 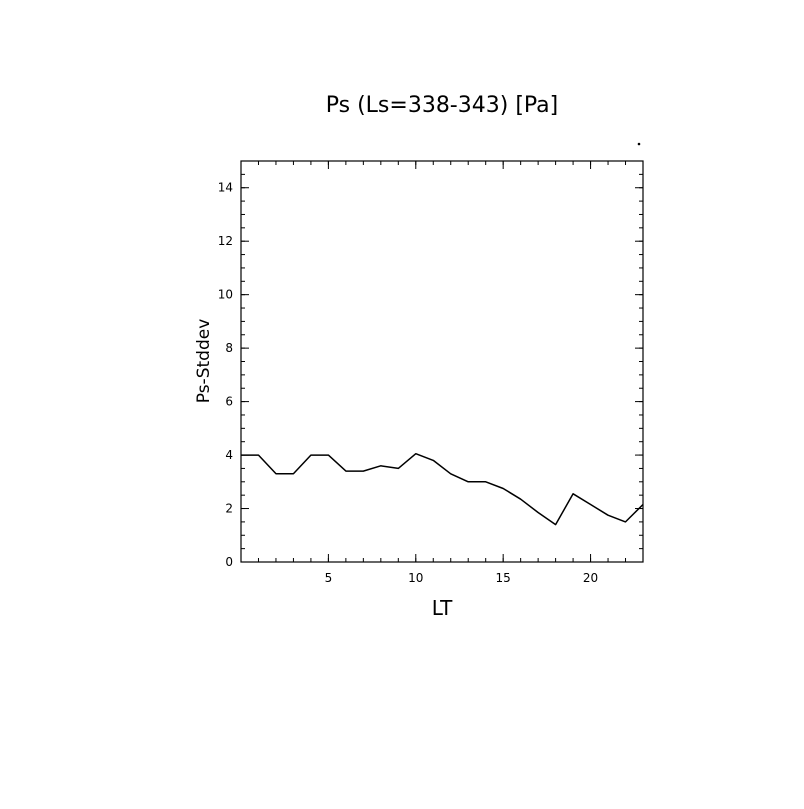 I want to click on x-tick-label: 10, so click(x=415, y=578).